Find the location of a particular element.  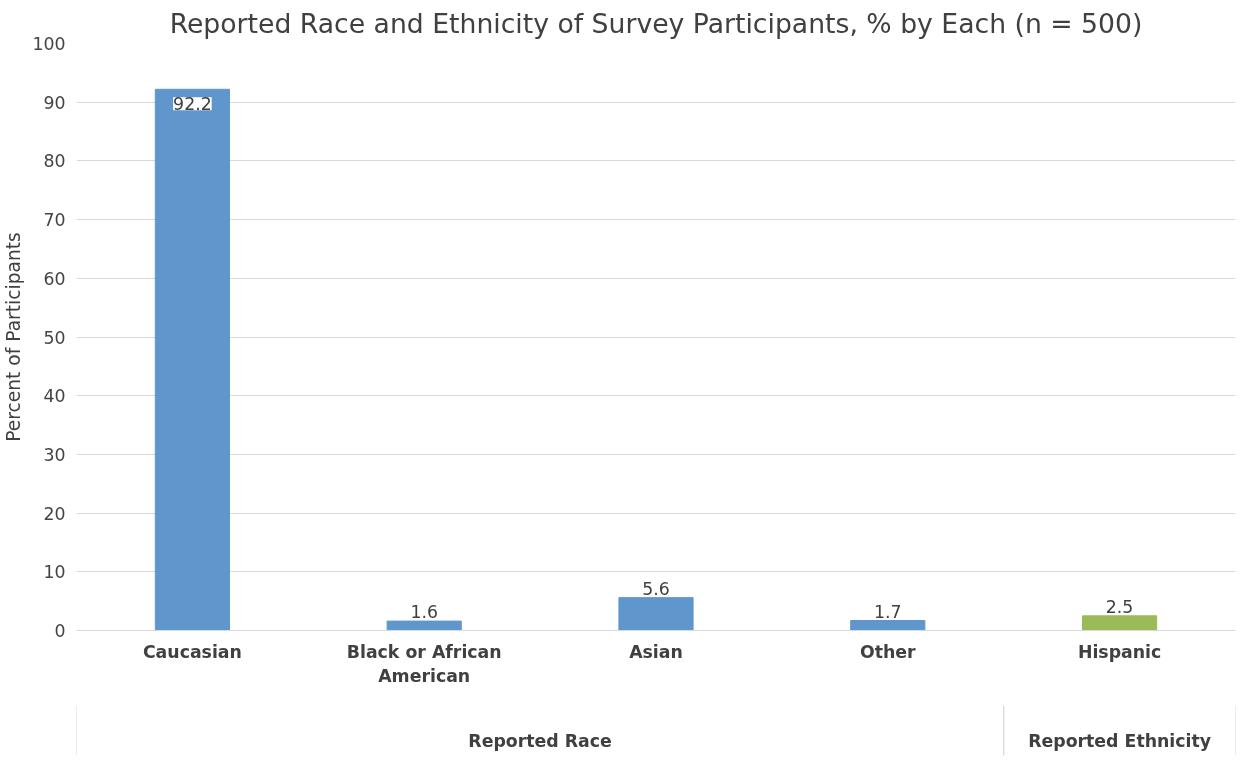

y-axis-title: Percent of Participants is located at coordinates (14, 337).